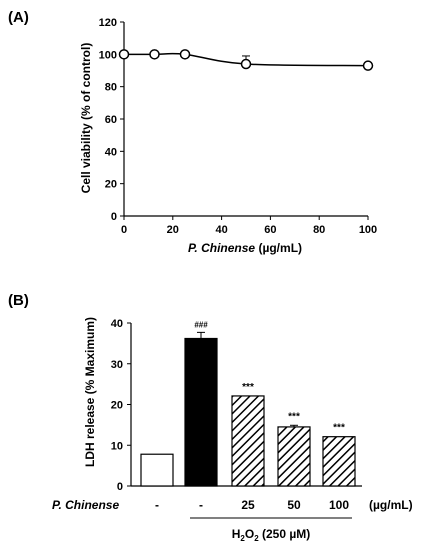 The width and height of the screenshot is (421, 550). Describe the element at coordinates (124, 230) in the screenshot. I see `panel-a-x-tick-label: 0` at that location.